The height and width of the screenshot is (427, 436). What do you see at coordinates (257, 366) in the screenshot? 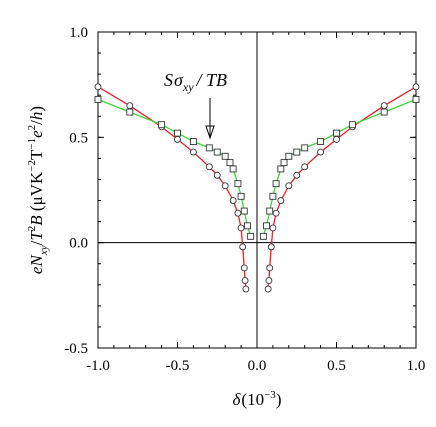
I see `x-tick-label: 0.0` at bounding box center [257, 366].